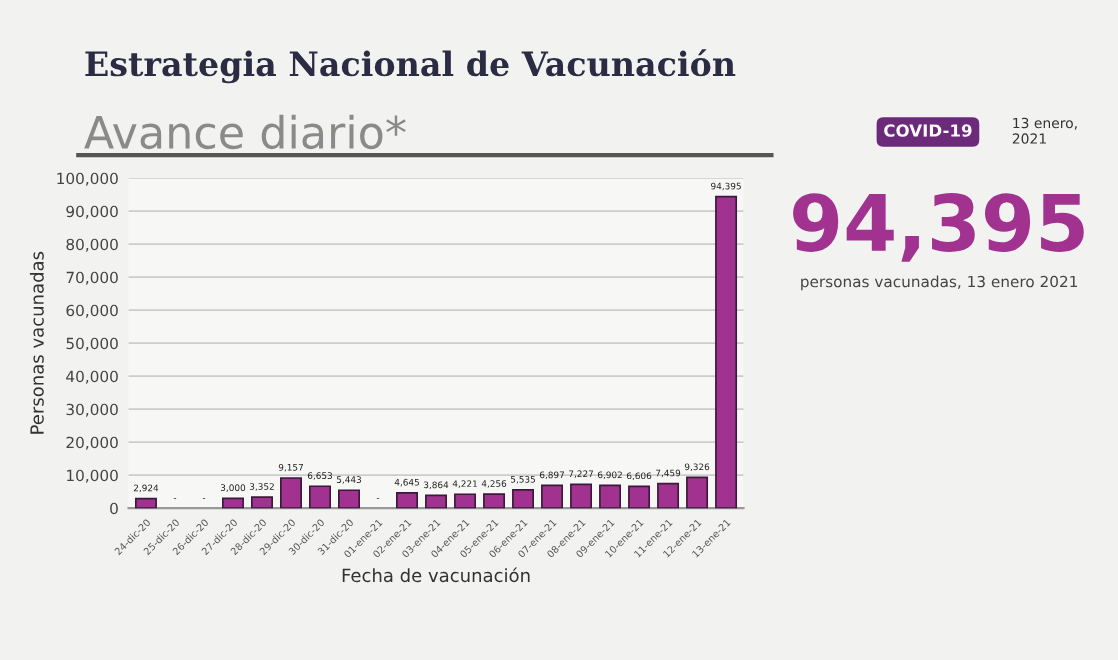 Image resolution: width=1118 pixels, height=660 pixels. What do you see at coordinates (410, 66) in the screenshot?
I see `chart-title: Estrategia Nacional de Vacunación` at bounding box center [410, 66].